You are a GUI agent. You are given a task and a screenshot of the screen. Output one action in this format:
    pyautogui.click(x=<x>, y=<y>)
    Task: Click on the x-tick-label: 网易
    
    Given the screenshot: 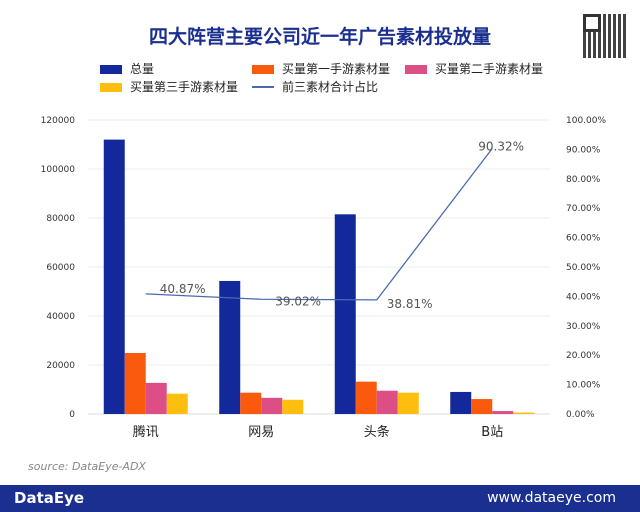 What is the action you would take?
    pyautogui.click(x=261, y=432)
    